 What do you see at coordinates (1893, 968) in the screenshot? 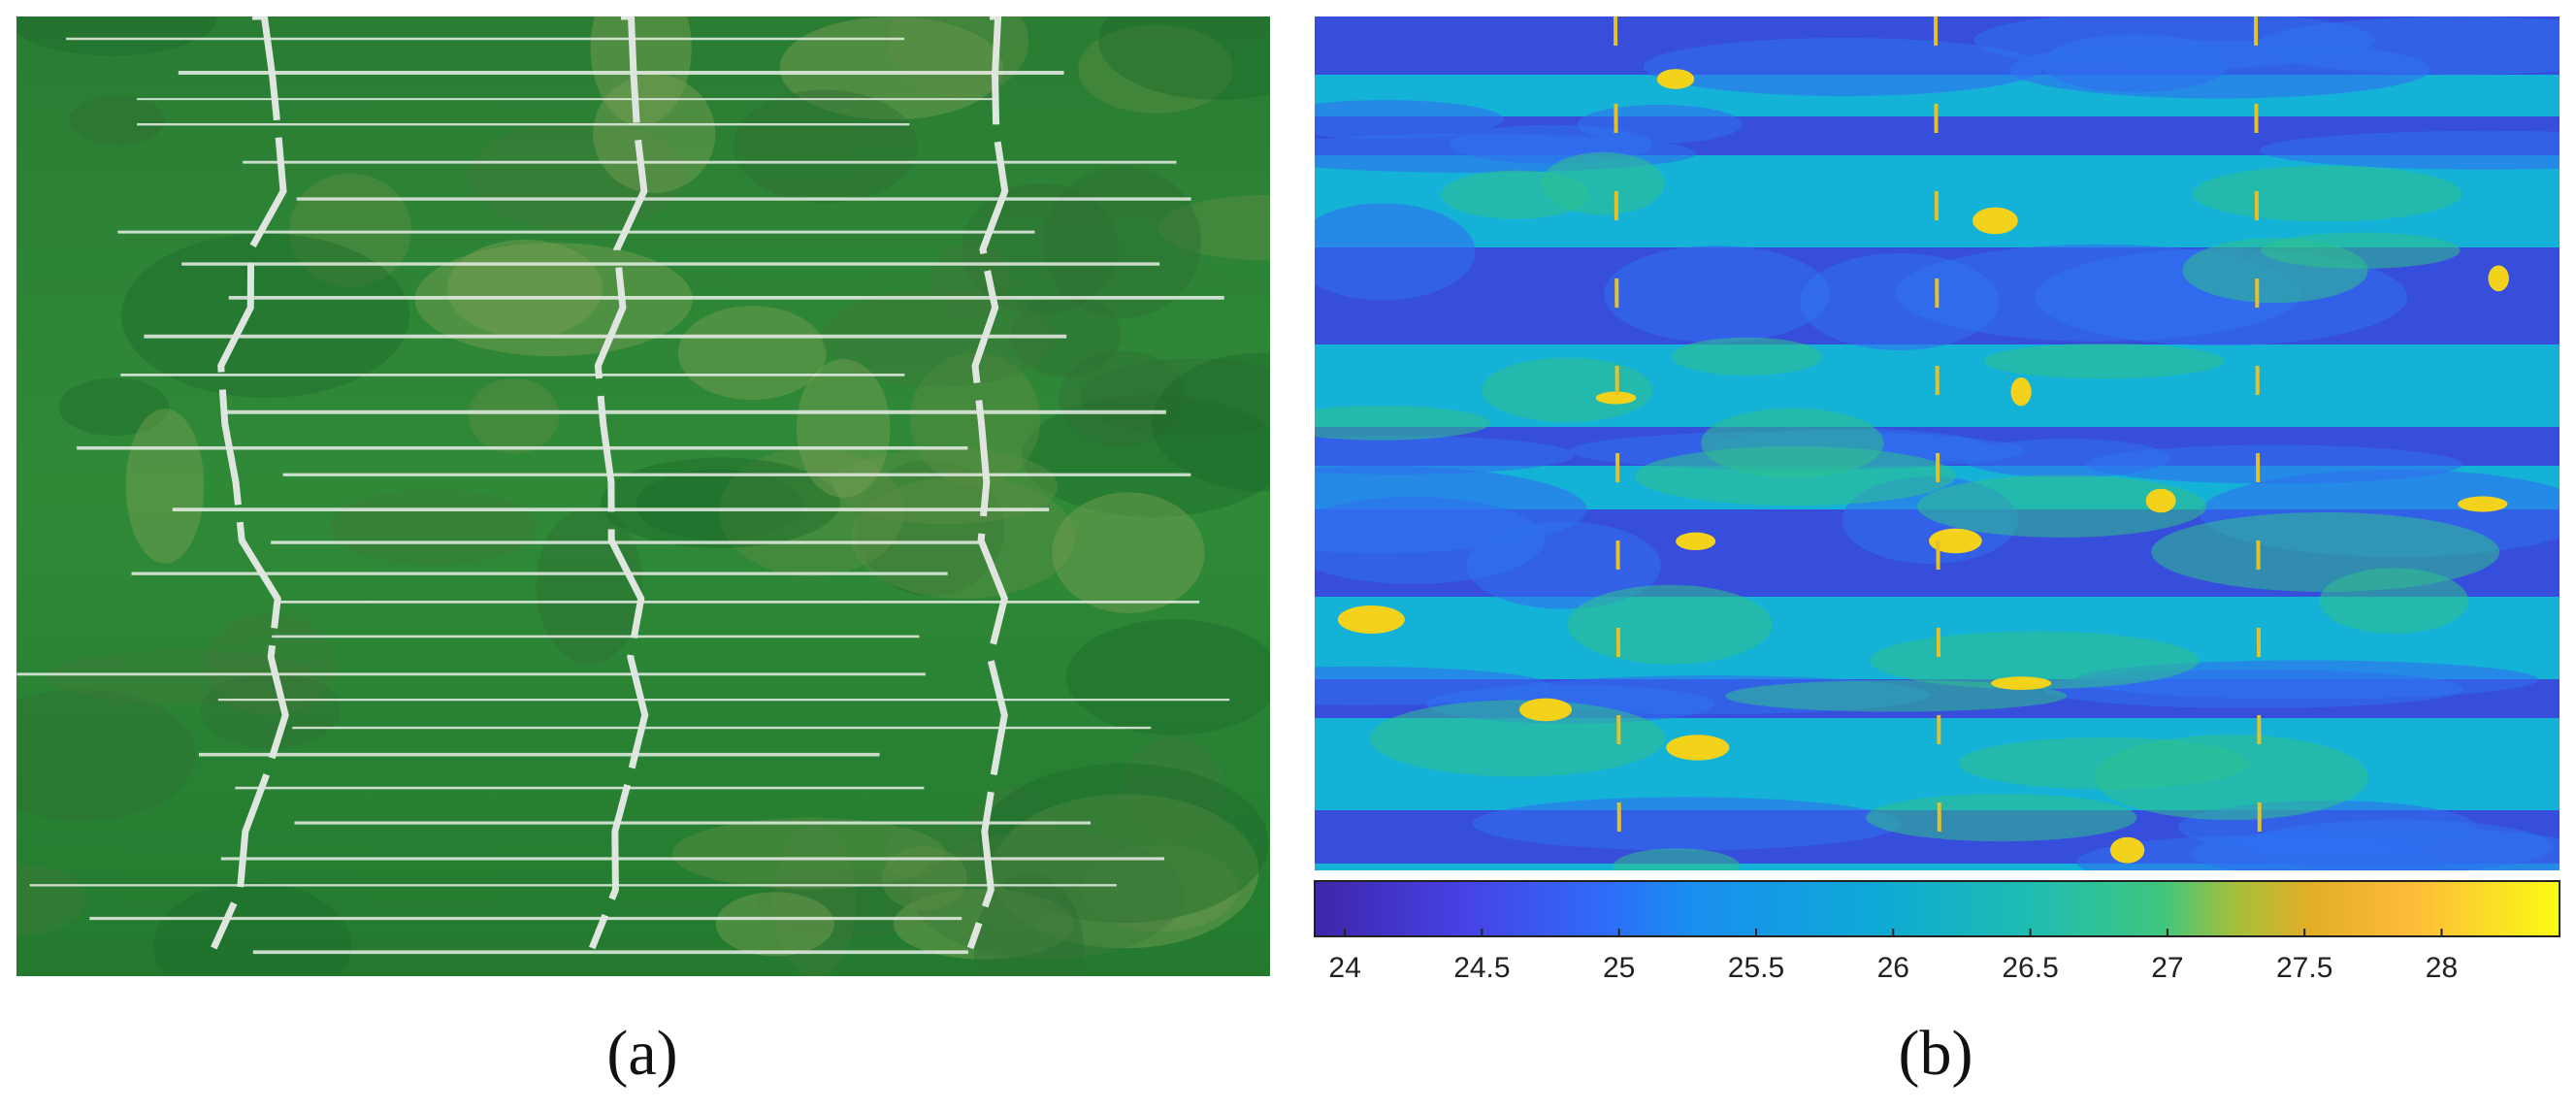
I see `colorbar-tick-label: 26` at bounding box center [1893, 968].